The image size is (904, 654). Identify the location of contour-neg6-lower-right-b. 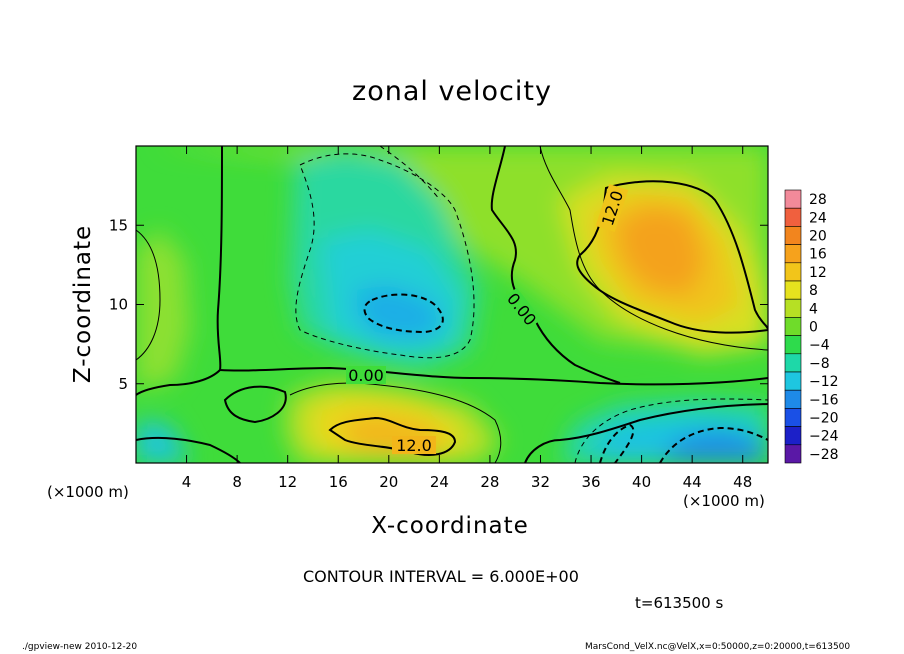
(713, 444).